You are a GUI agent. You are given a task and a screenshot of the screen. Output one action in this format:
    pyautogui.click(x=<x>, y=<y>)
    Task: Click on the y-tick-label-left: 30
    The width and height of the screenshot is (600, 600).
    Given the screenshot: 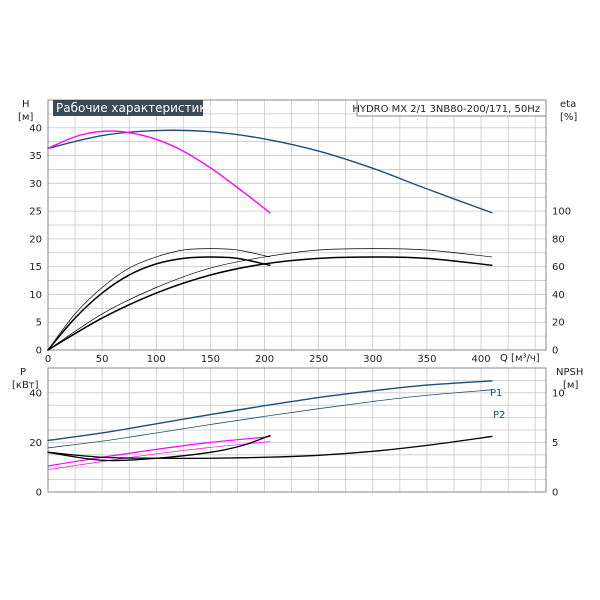 What is the action you would take?
    pyautogui.click(x=35, y=184)
    